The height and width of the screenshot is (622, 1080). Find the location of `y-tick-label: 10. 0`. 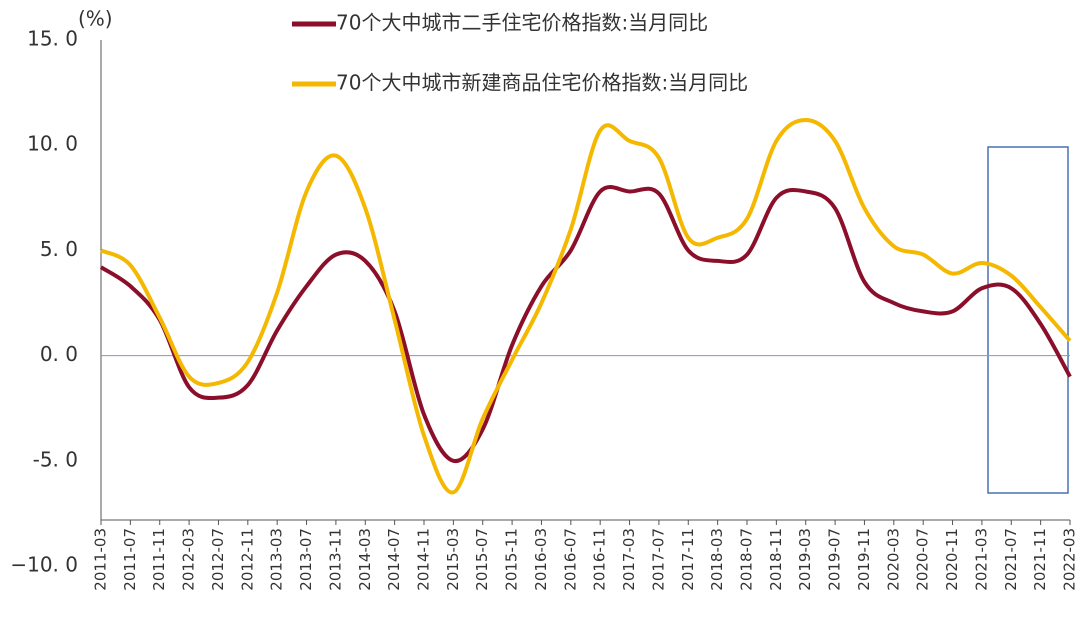

y-tick-label: 10. 0 is located at coordinates (52, 144).